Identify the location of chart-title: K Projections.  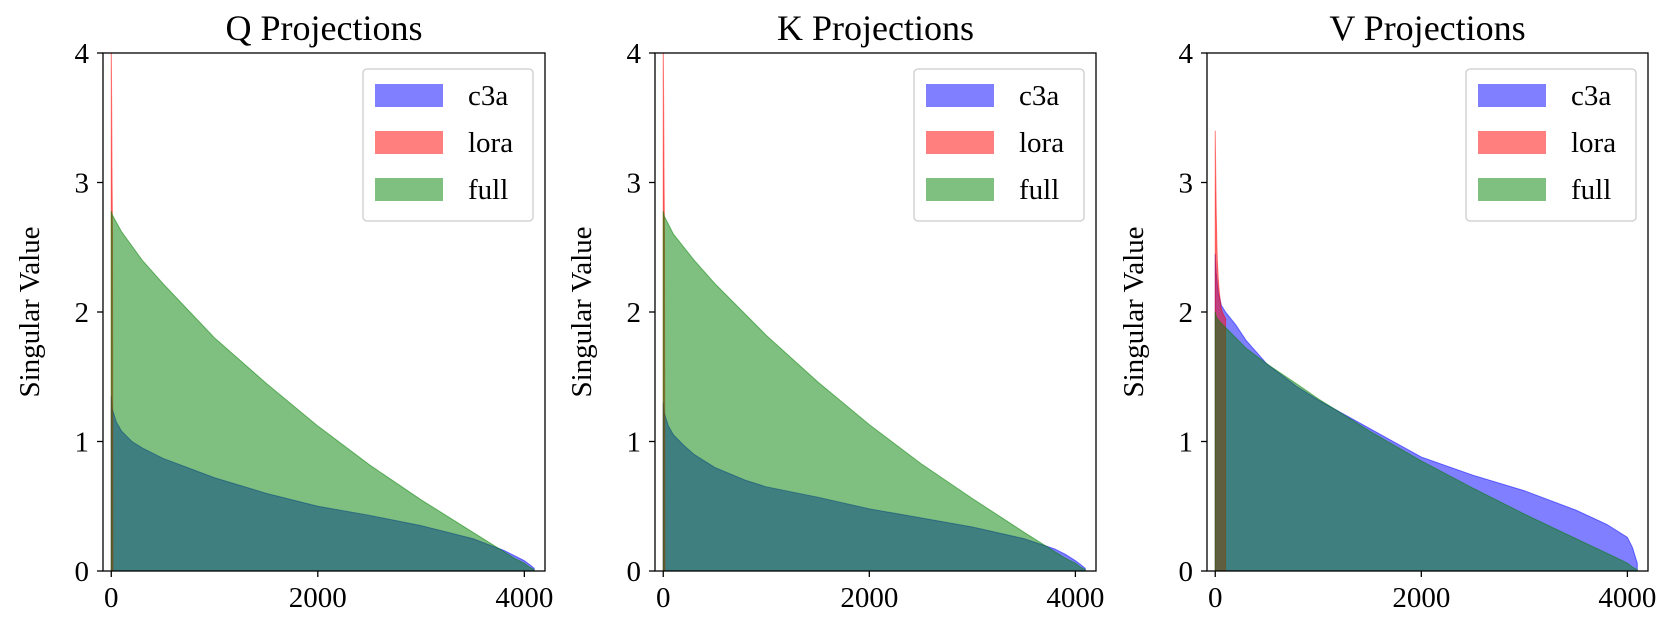
(875, 28).